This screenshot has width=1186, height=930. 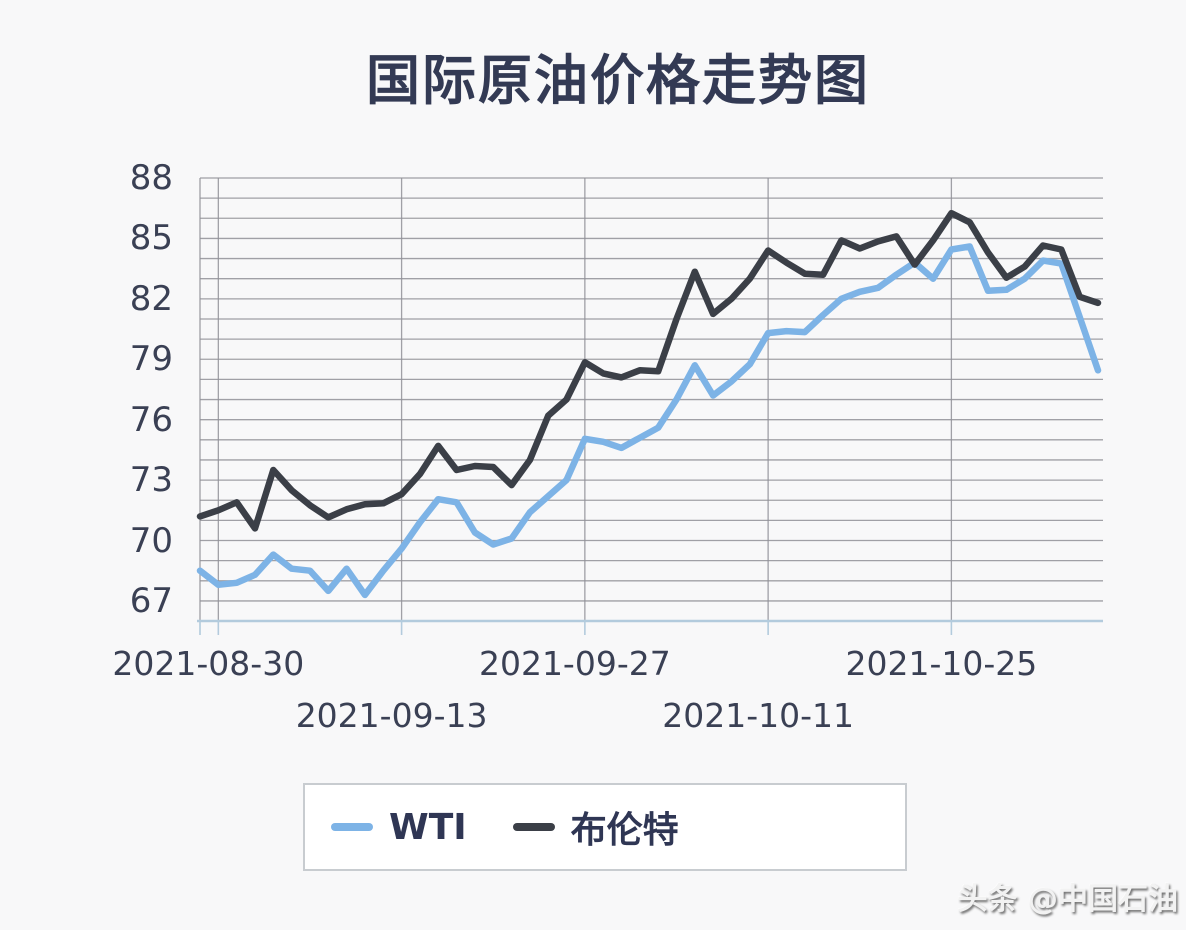 I want to click on chart-title: 国际原油价格走势图, so click(x=618, y=80).